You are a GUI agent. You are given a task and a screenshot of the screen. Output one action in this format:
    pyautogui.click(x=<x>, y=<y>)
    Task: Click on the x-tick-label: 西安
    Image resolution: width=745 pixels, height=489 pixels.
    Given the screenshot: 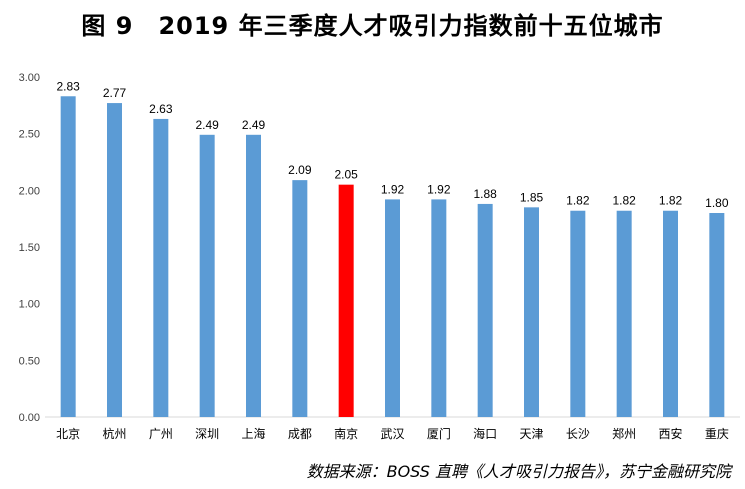 What is the action you would take?
    pyautogui.click(x=670, y=433)
    